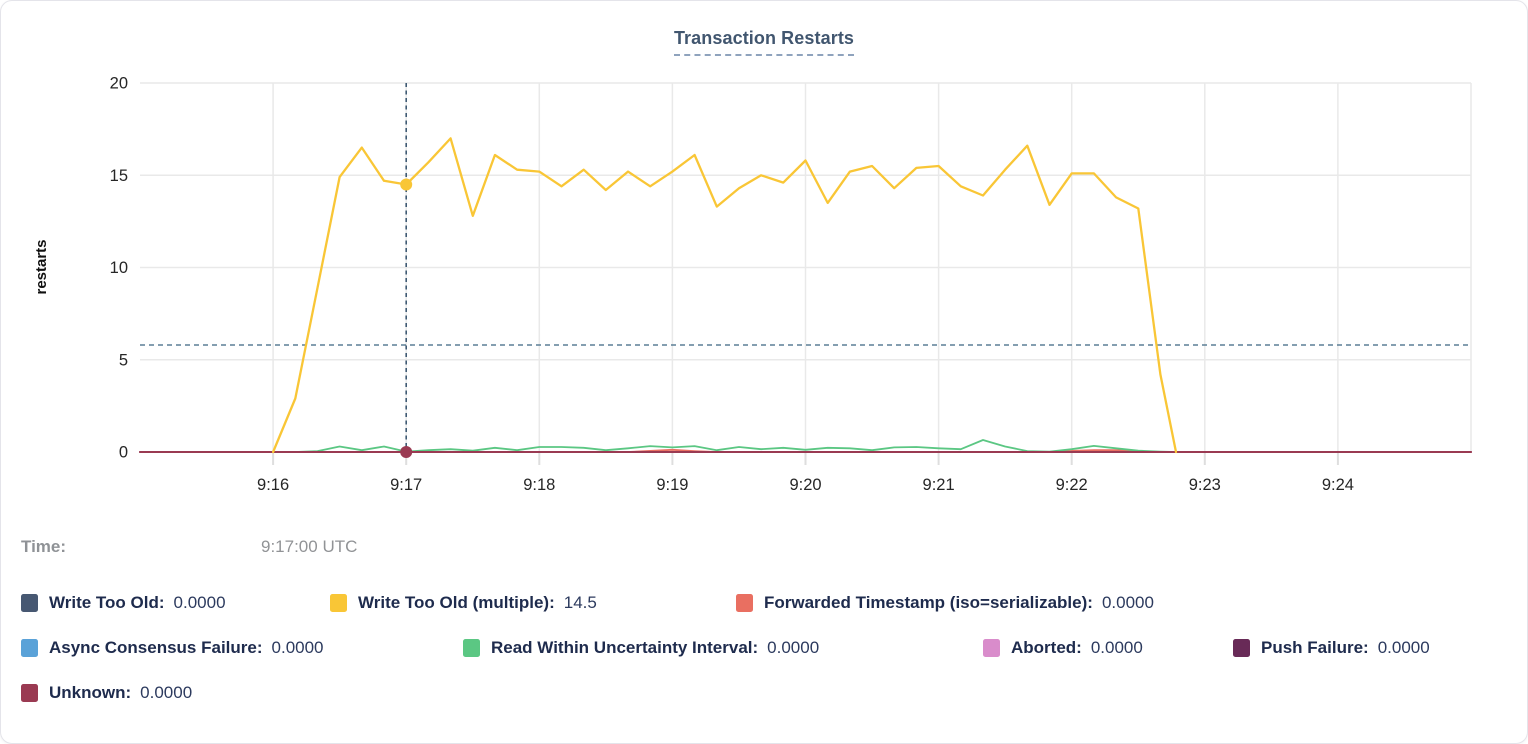 The image size is (1528, 744). I want to click on legend-label: Push Failure:, so click(1315, 647).